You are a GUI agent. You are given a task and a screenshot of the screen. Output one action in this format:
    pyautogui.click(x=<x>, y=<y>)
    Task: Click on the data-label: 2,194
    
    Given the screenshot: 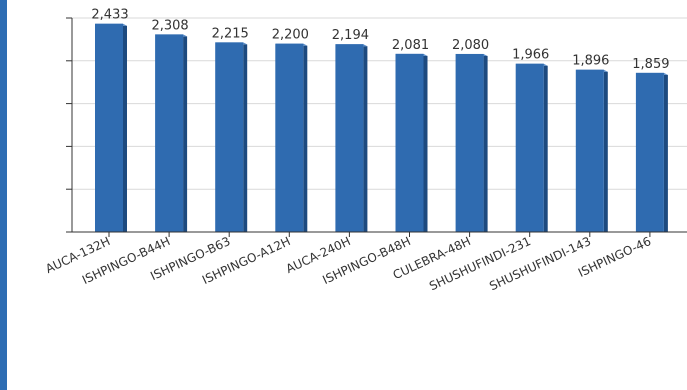 What is the action you would take?
    pyautogui.click(x=350, y=35)
    